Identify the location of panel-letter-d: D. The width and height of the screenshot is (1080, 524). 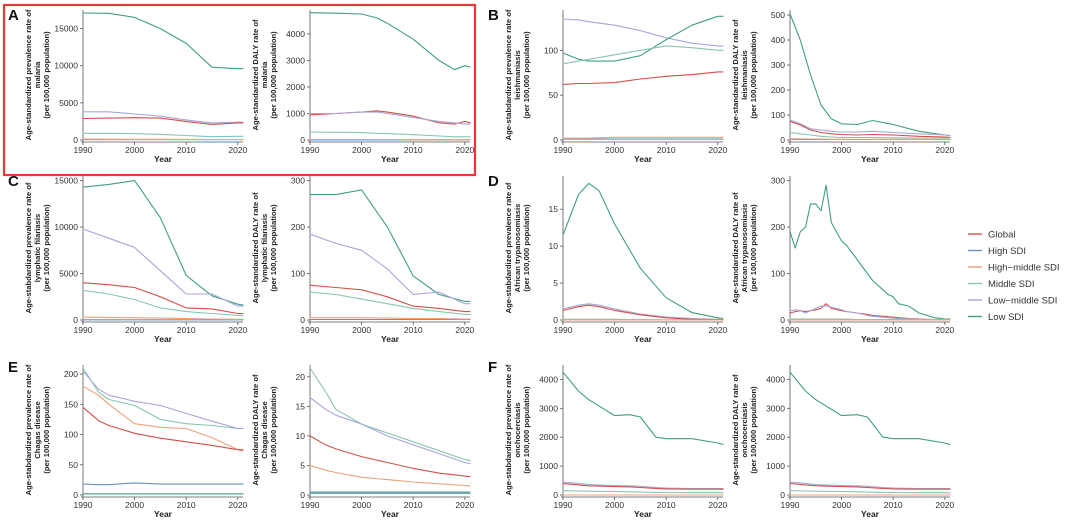
(493, 181).